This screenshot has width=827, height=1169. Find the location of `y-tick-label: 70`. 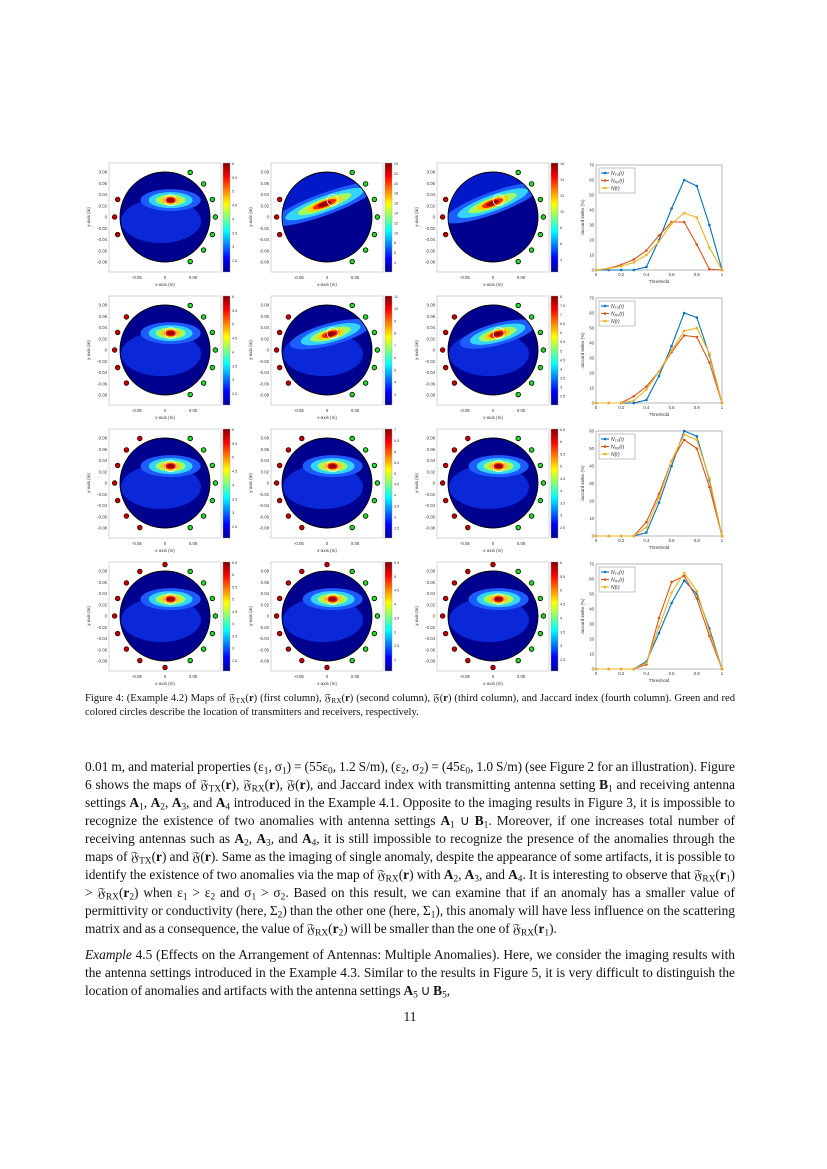

y-tick-label: 70 is located at coordinates (591, 165).